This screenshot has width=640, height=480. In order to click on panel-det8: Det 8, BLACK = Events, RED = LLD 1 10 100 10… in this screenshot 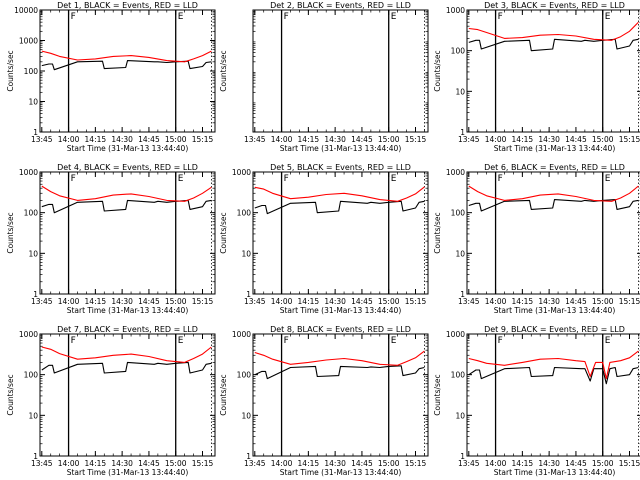, I will do `click(324, 401)`.